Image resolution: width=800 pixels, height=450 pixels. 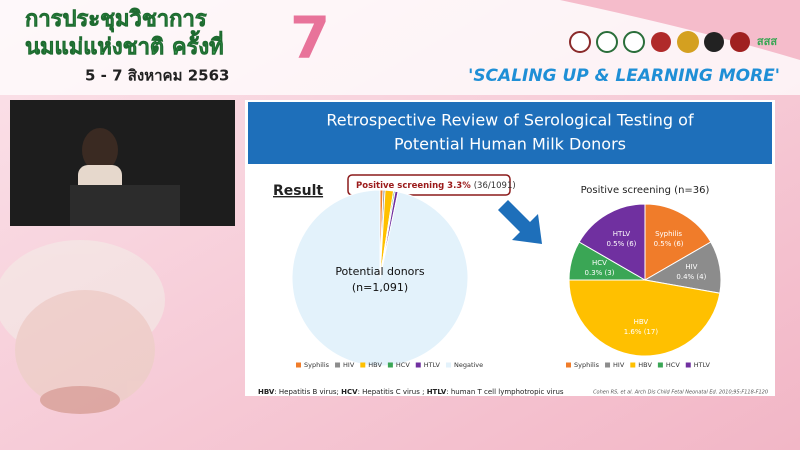 What do you see at coordinates (266, 392) in the screenshot?
I see `footnote-abbr: HBV` at bounding box center [266, 392].